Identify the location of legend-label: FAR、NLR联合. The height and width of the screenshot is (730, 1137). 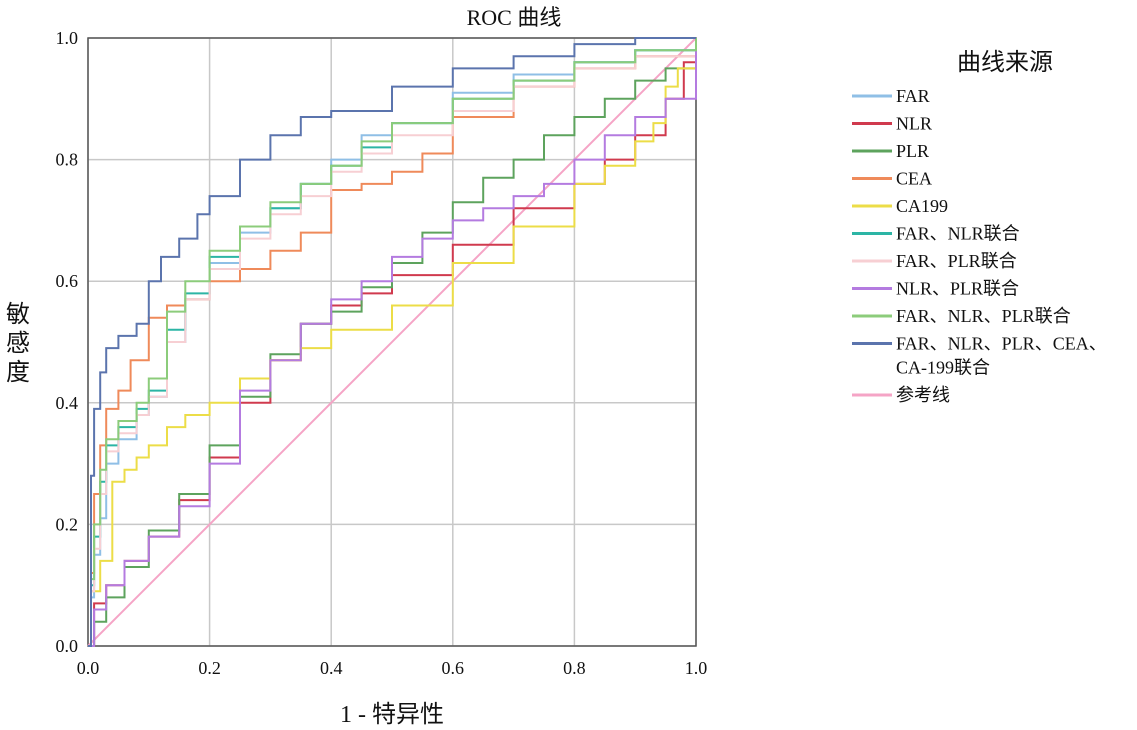
(958, 234).